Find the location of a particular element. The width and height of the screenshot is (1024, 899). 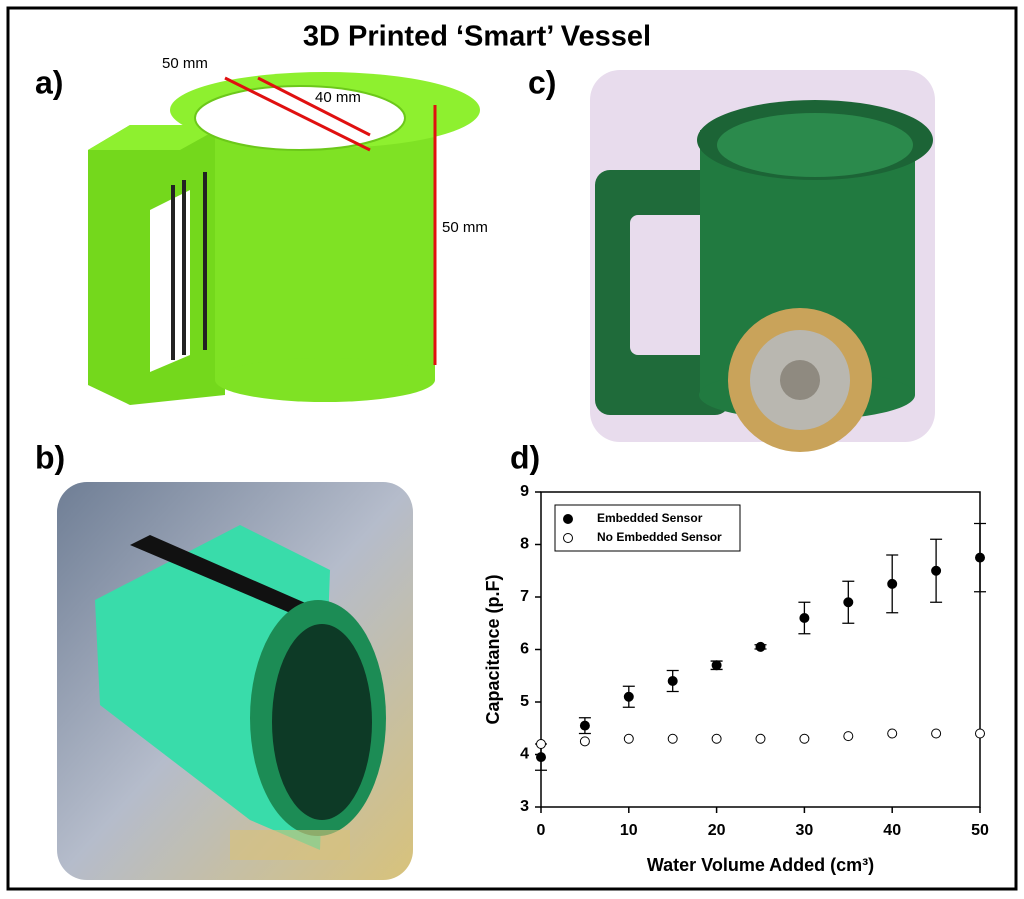

y-tick-label: 3 is located at coordinates (524, 806).